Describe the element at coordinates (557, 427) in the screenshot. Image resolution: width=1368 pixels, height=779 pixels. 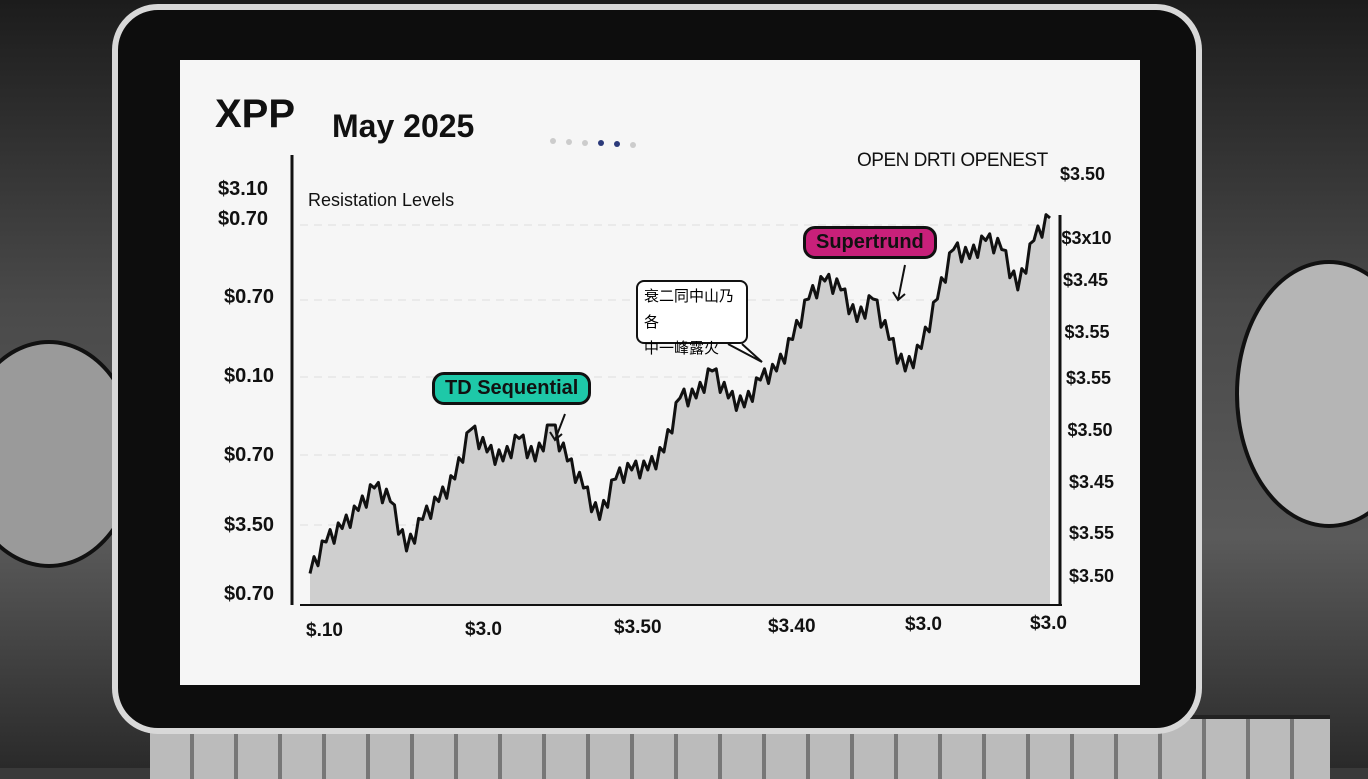
I see `td-arrow` at that location.